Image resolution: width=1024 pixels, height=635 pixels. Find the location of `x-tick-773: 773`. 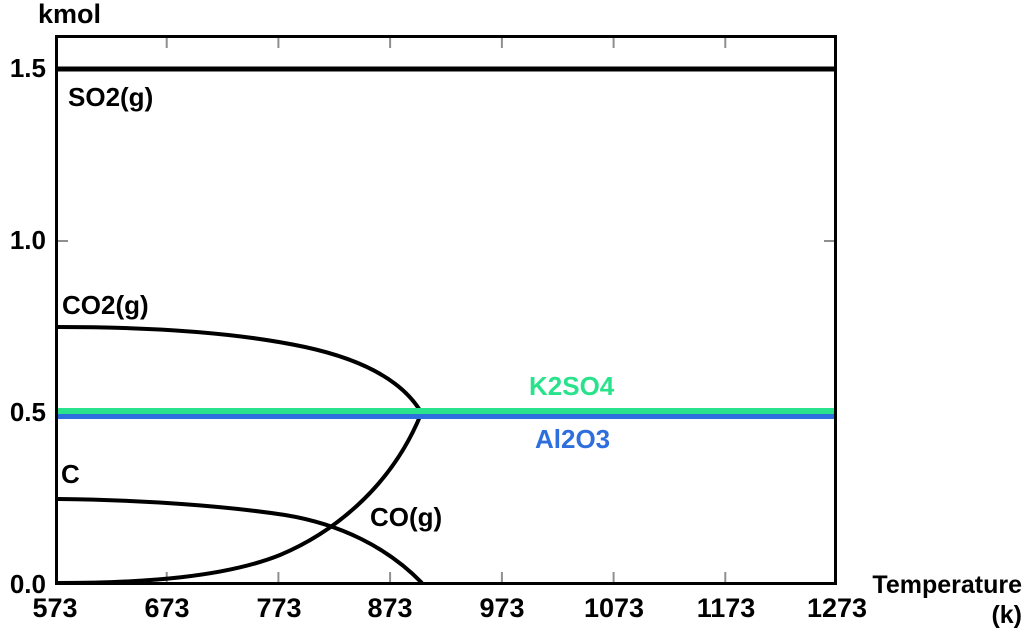

x-tick-773: 773 is located at coordinates (279, 608).